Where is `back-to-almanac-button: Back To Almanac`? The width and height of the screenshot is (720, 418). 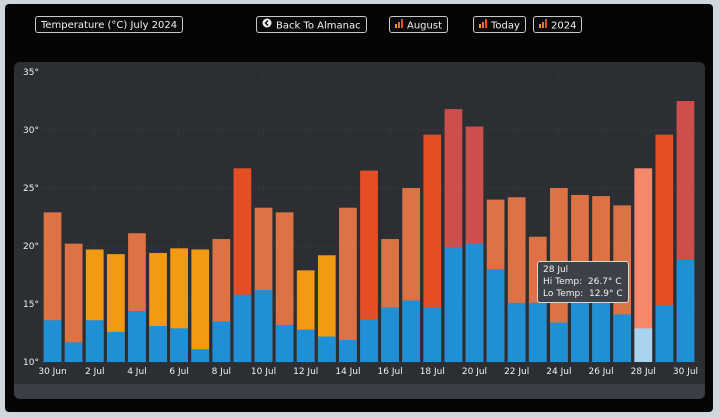
back-to-almanac-button: Back To Almanac is located at coordinates (311, 24).